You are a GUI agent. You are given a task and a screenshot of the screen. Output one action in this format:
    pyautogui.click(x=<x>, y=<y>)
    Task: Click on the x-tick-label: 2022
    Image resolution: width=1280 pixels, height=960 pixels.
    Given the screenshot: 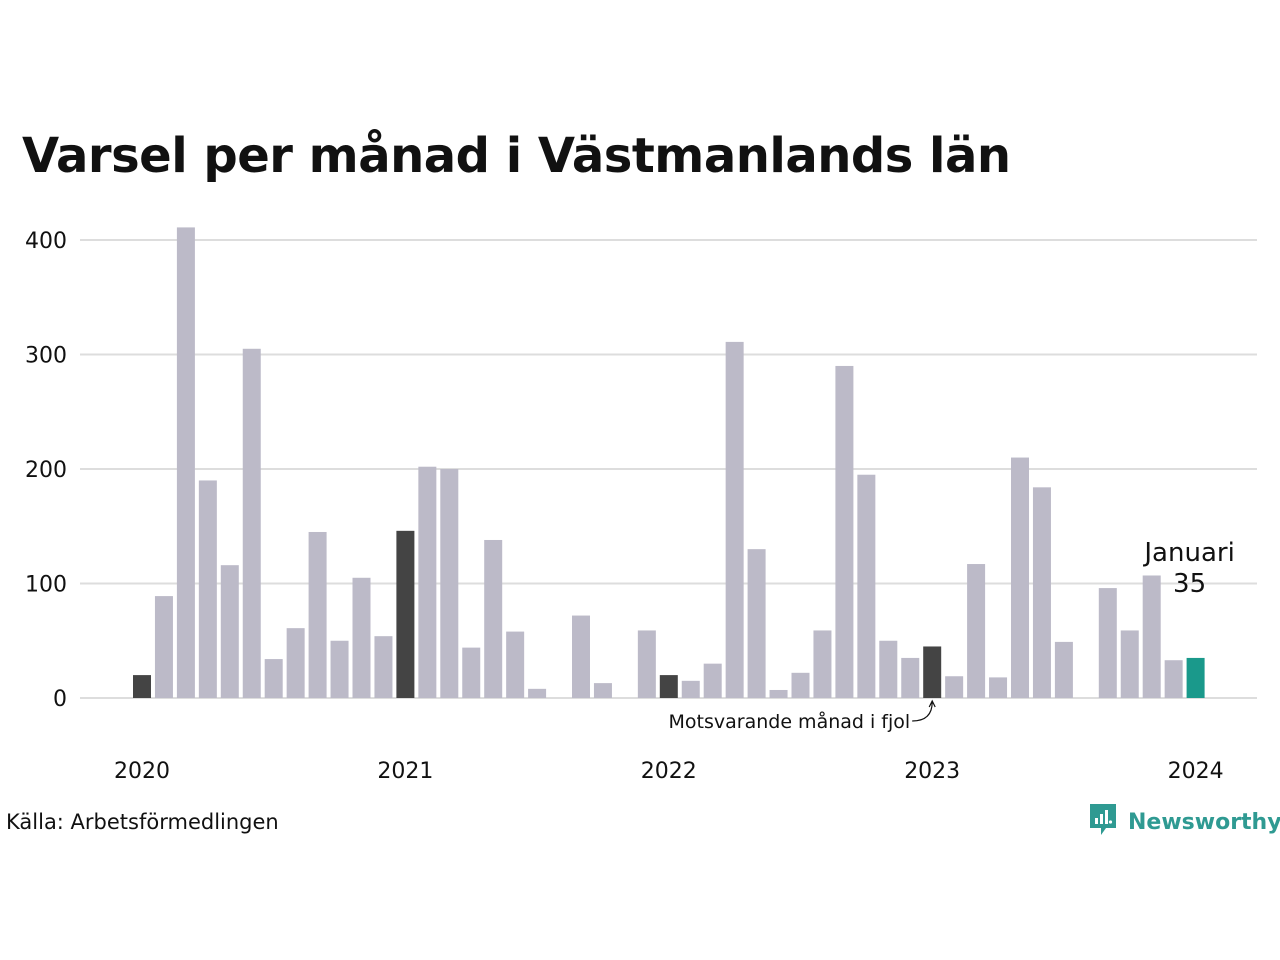 What is the action you would take?
    pyautogui.click(x=669, y=771)
    